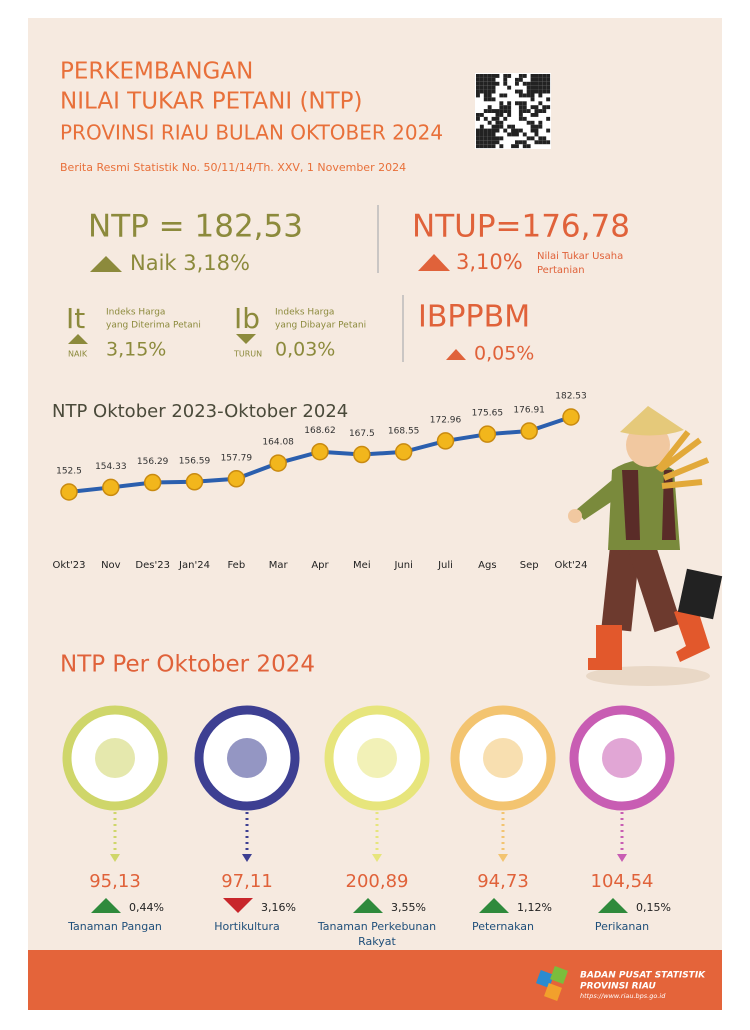 Image resolution: width=750 pixels, height=1030 pixels. What do you see at coordinates (320, 326) in the screenshot?
I see `ib-desc: yang Dibayar Petani` at bounding box center [320, 326].